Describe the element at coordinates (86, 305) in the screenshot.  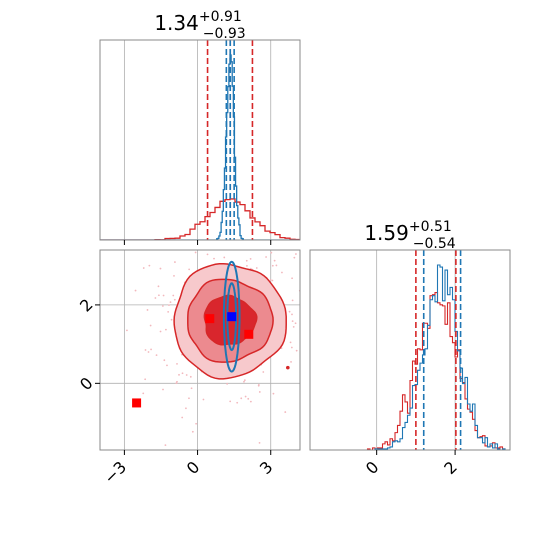
I see `y-tick-label: 2` at that location.